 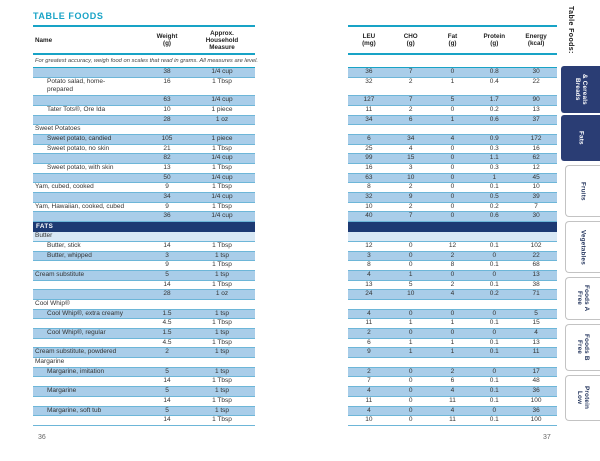 What do you see at coordinates (369, 40) in the screenshot?
I see `col-header-leu: LEU (mg)` at bounding box center [369, 40].